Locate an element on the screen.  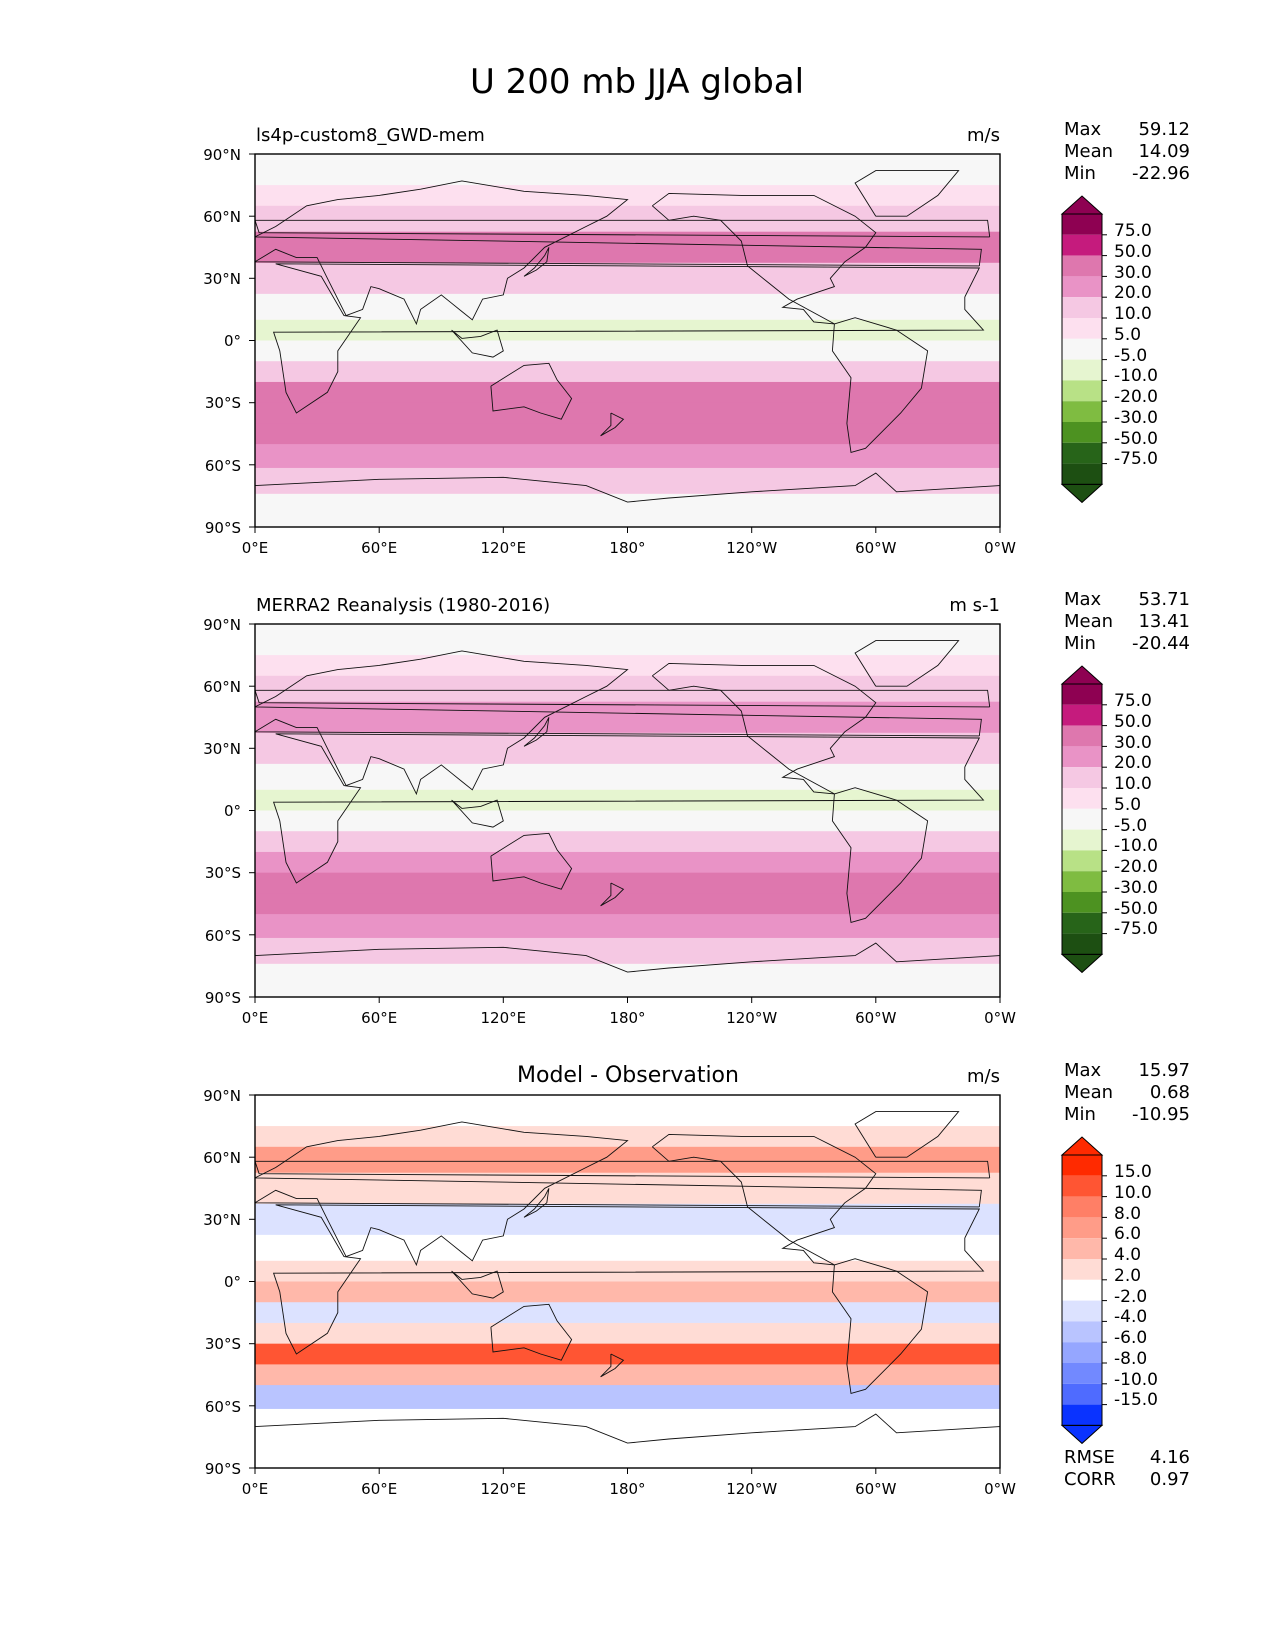
colorbar-tick-label: -50.0 is located at coordinates (1136, 439).